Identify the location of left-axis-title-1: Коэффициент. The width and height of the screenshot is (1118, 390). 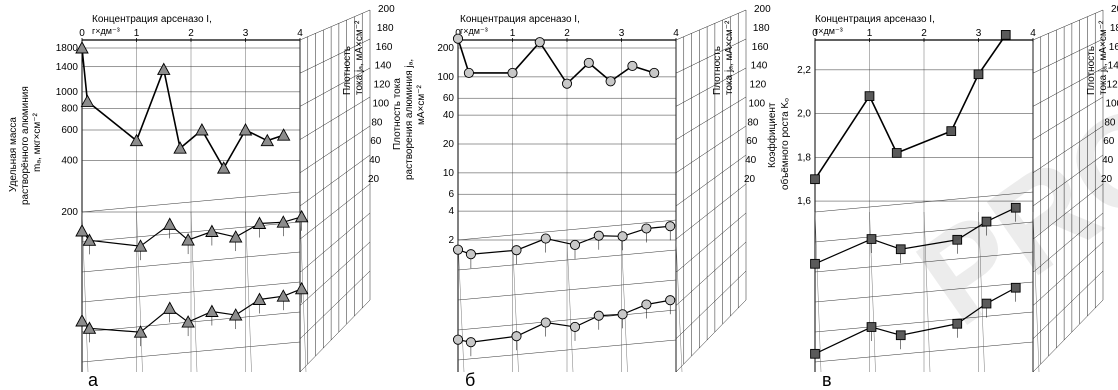
(772, 135).